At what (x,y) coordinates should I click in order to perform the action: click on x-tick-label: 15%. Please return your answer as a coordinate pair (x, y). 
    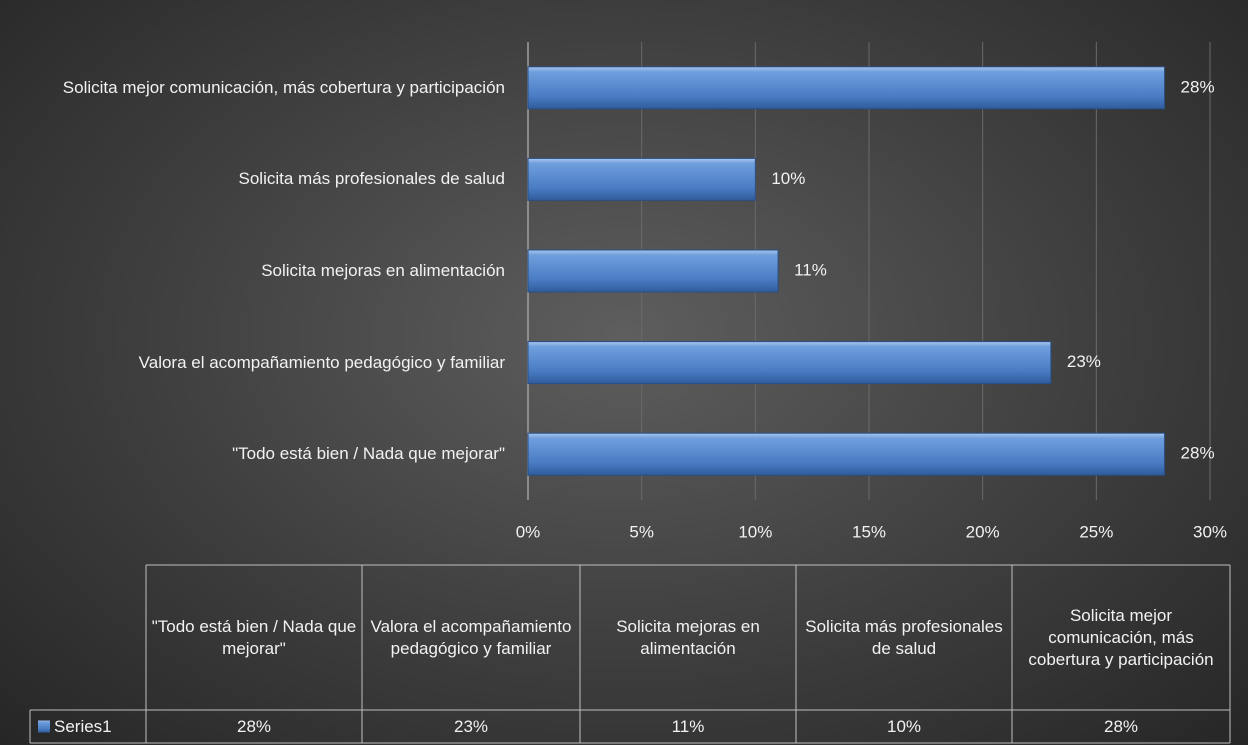
    Looking at the image, I should click on (869, 531).